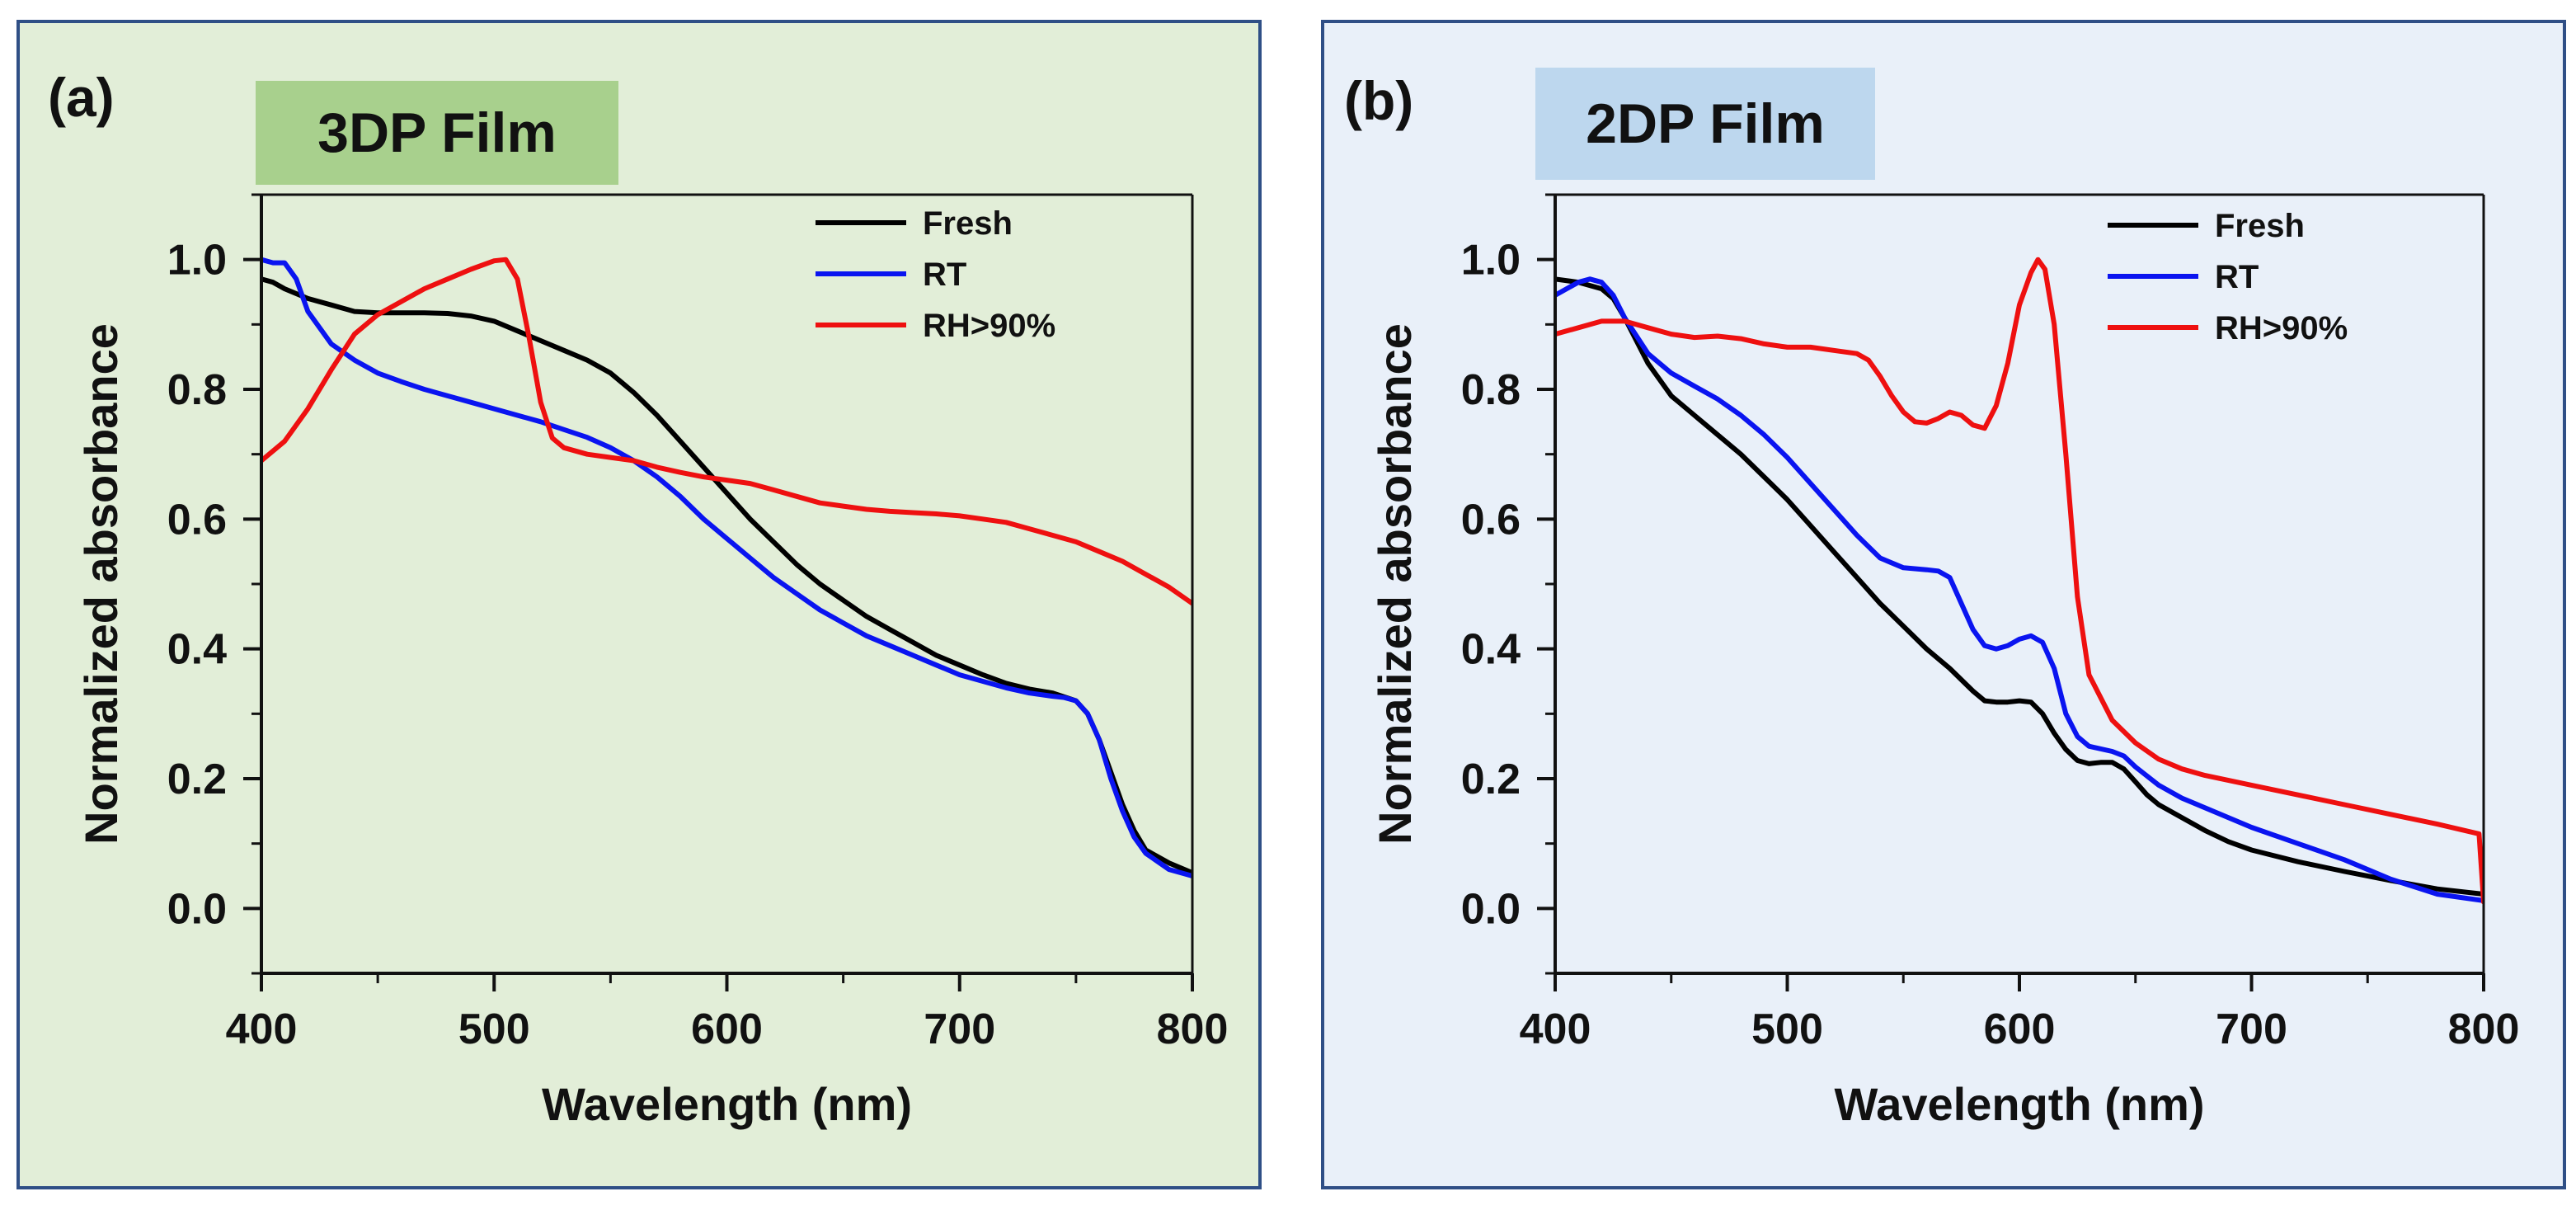 This screenshot has width=2576, height=1215. What do you see at coordinates (81, 97) in the screenshot?
I see `panel-label-a: (a)` at bounding box center [81, 97].